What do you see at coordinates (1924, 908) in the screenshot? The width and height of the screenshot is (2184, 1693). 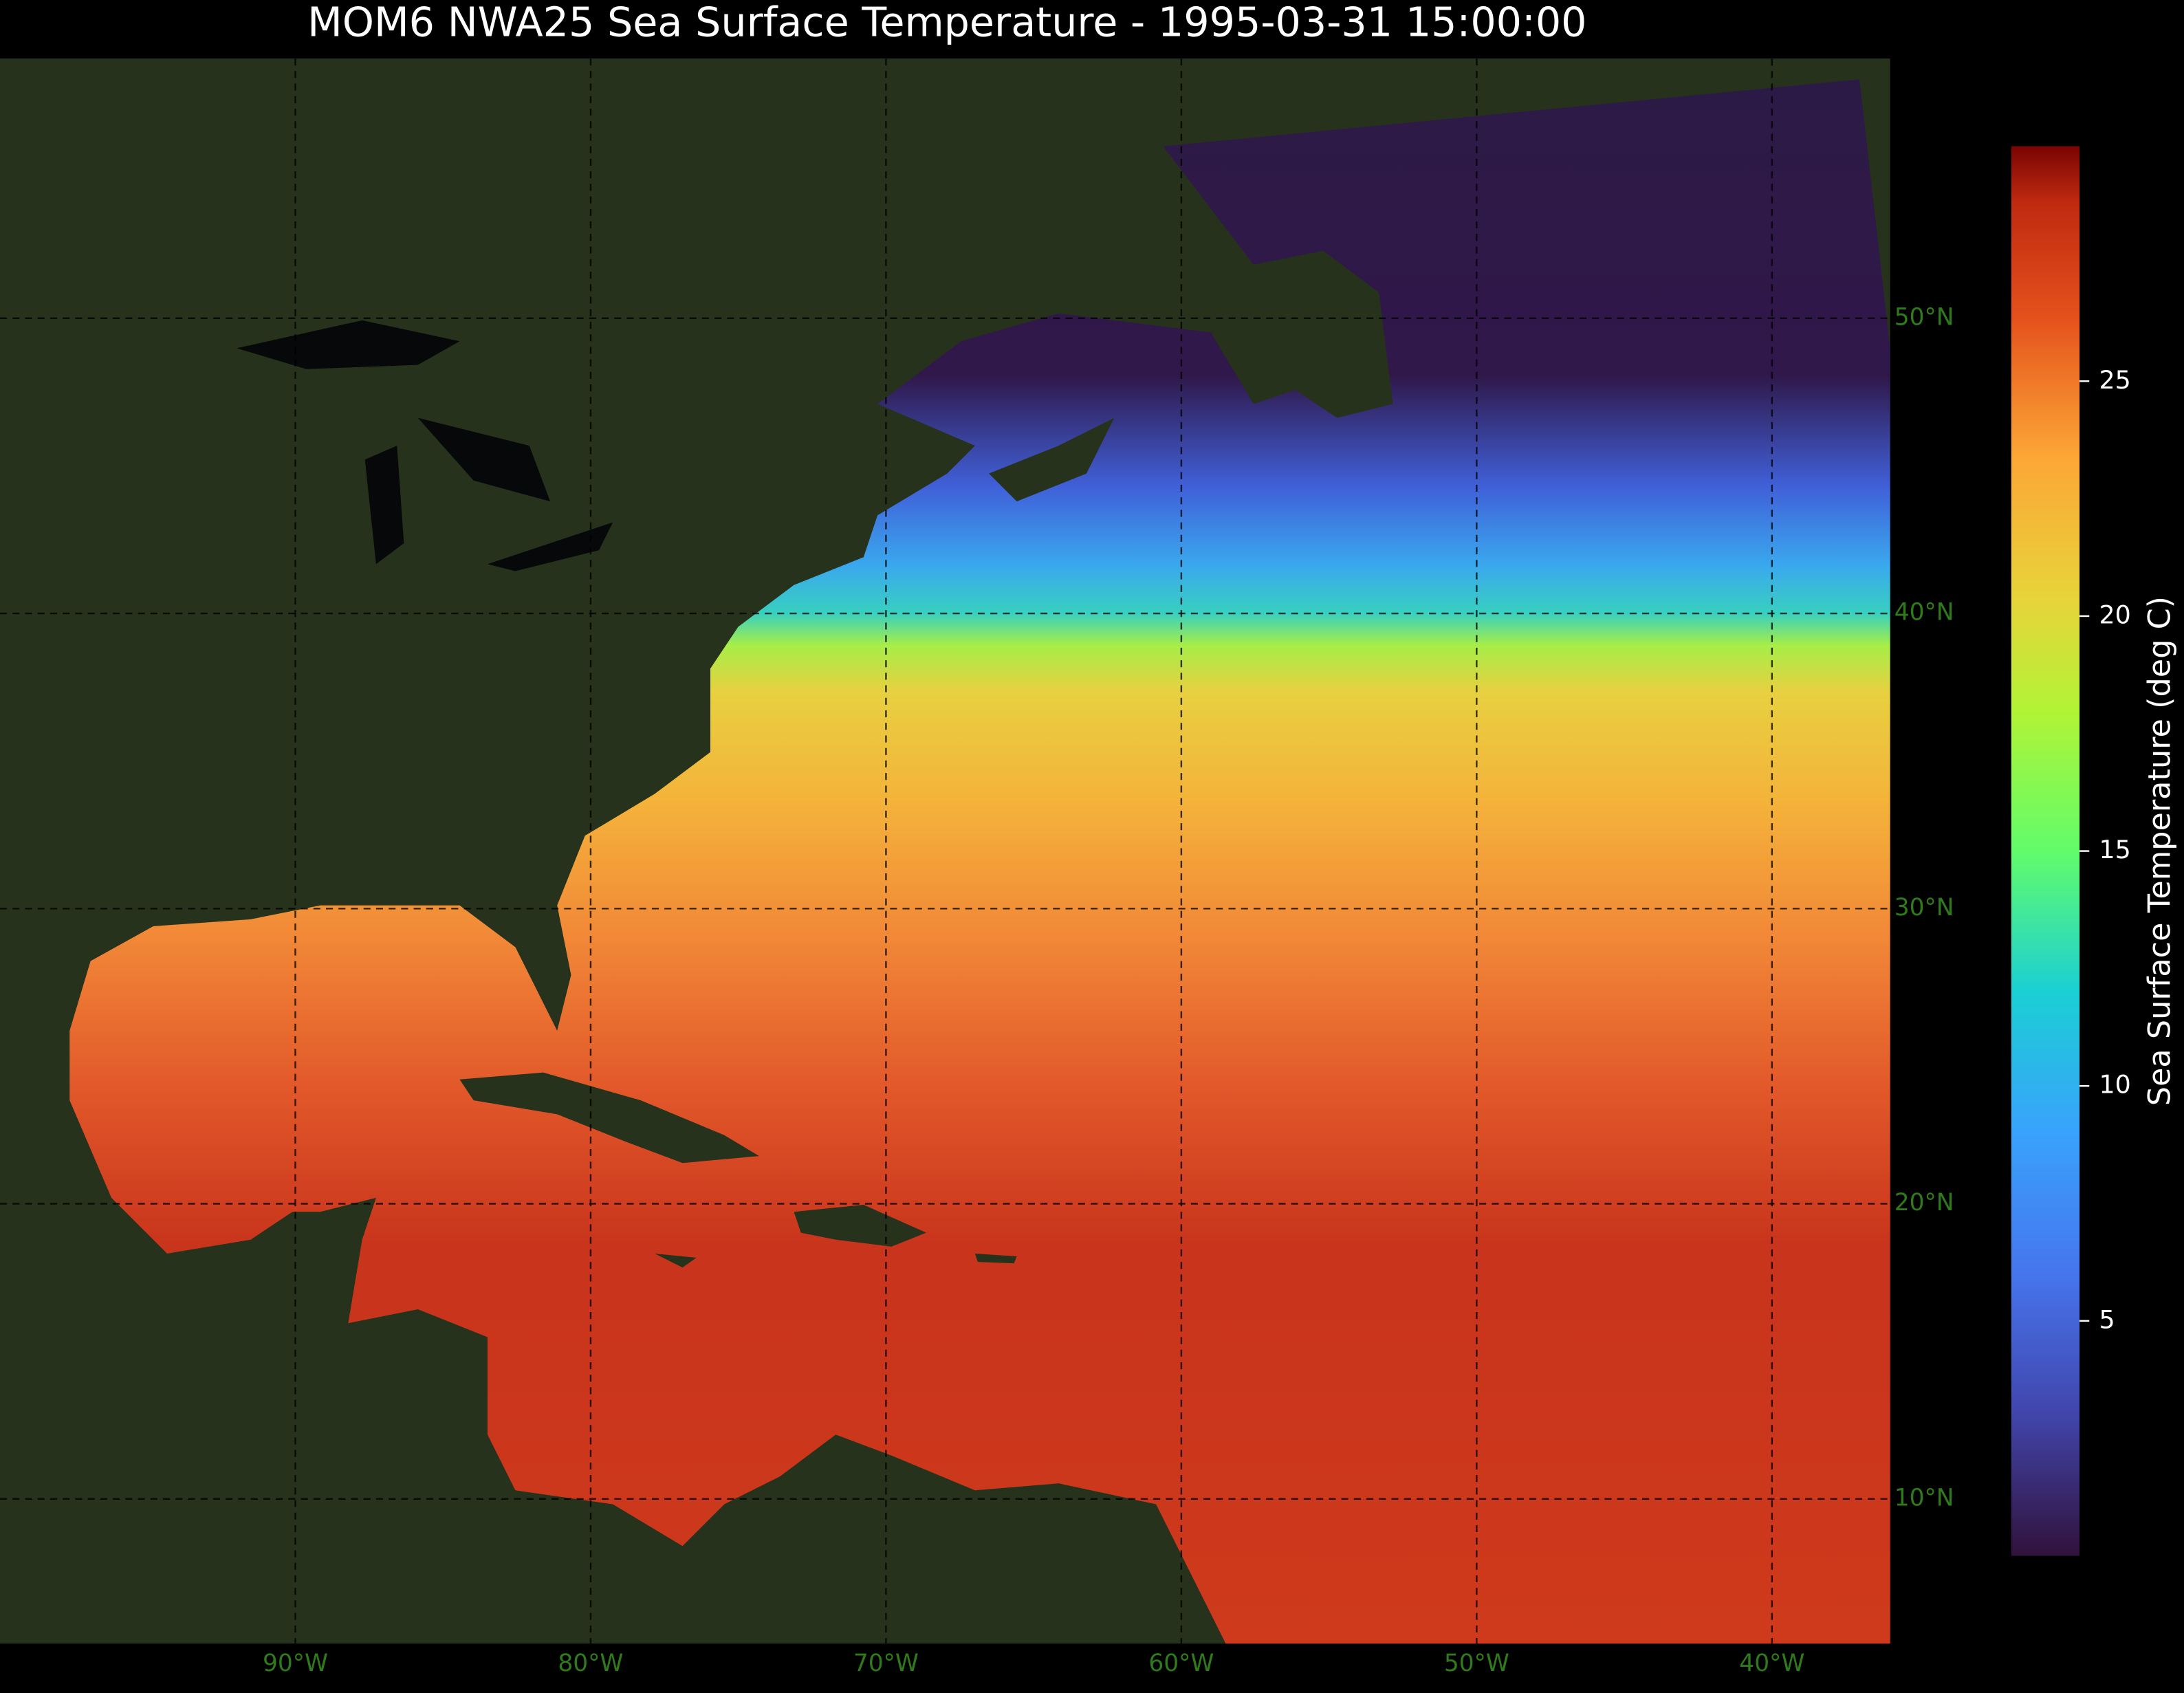 I see `lat-label: 30°N` at bounding box center [1924, 908].